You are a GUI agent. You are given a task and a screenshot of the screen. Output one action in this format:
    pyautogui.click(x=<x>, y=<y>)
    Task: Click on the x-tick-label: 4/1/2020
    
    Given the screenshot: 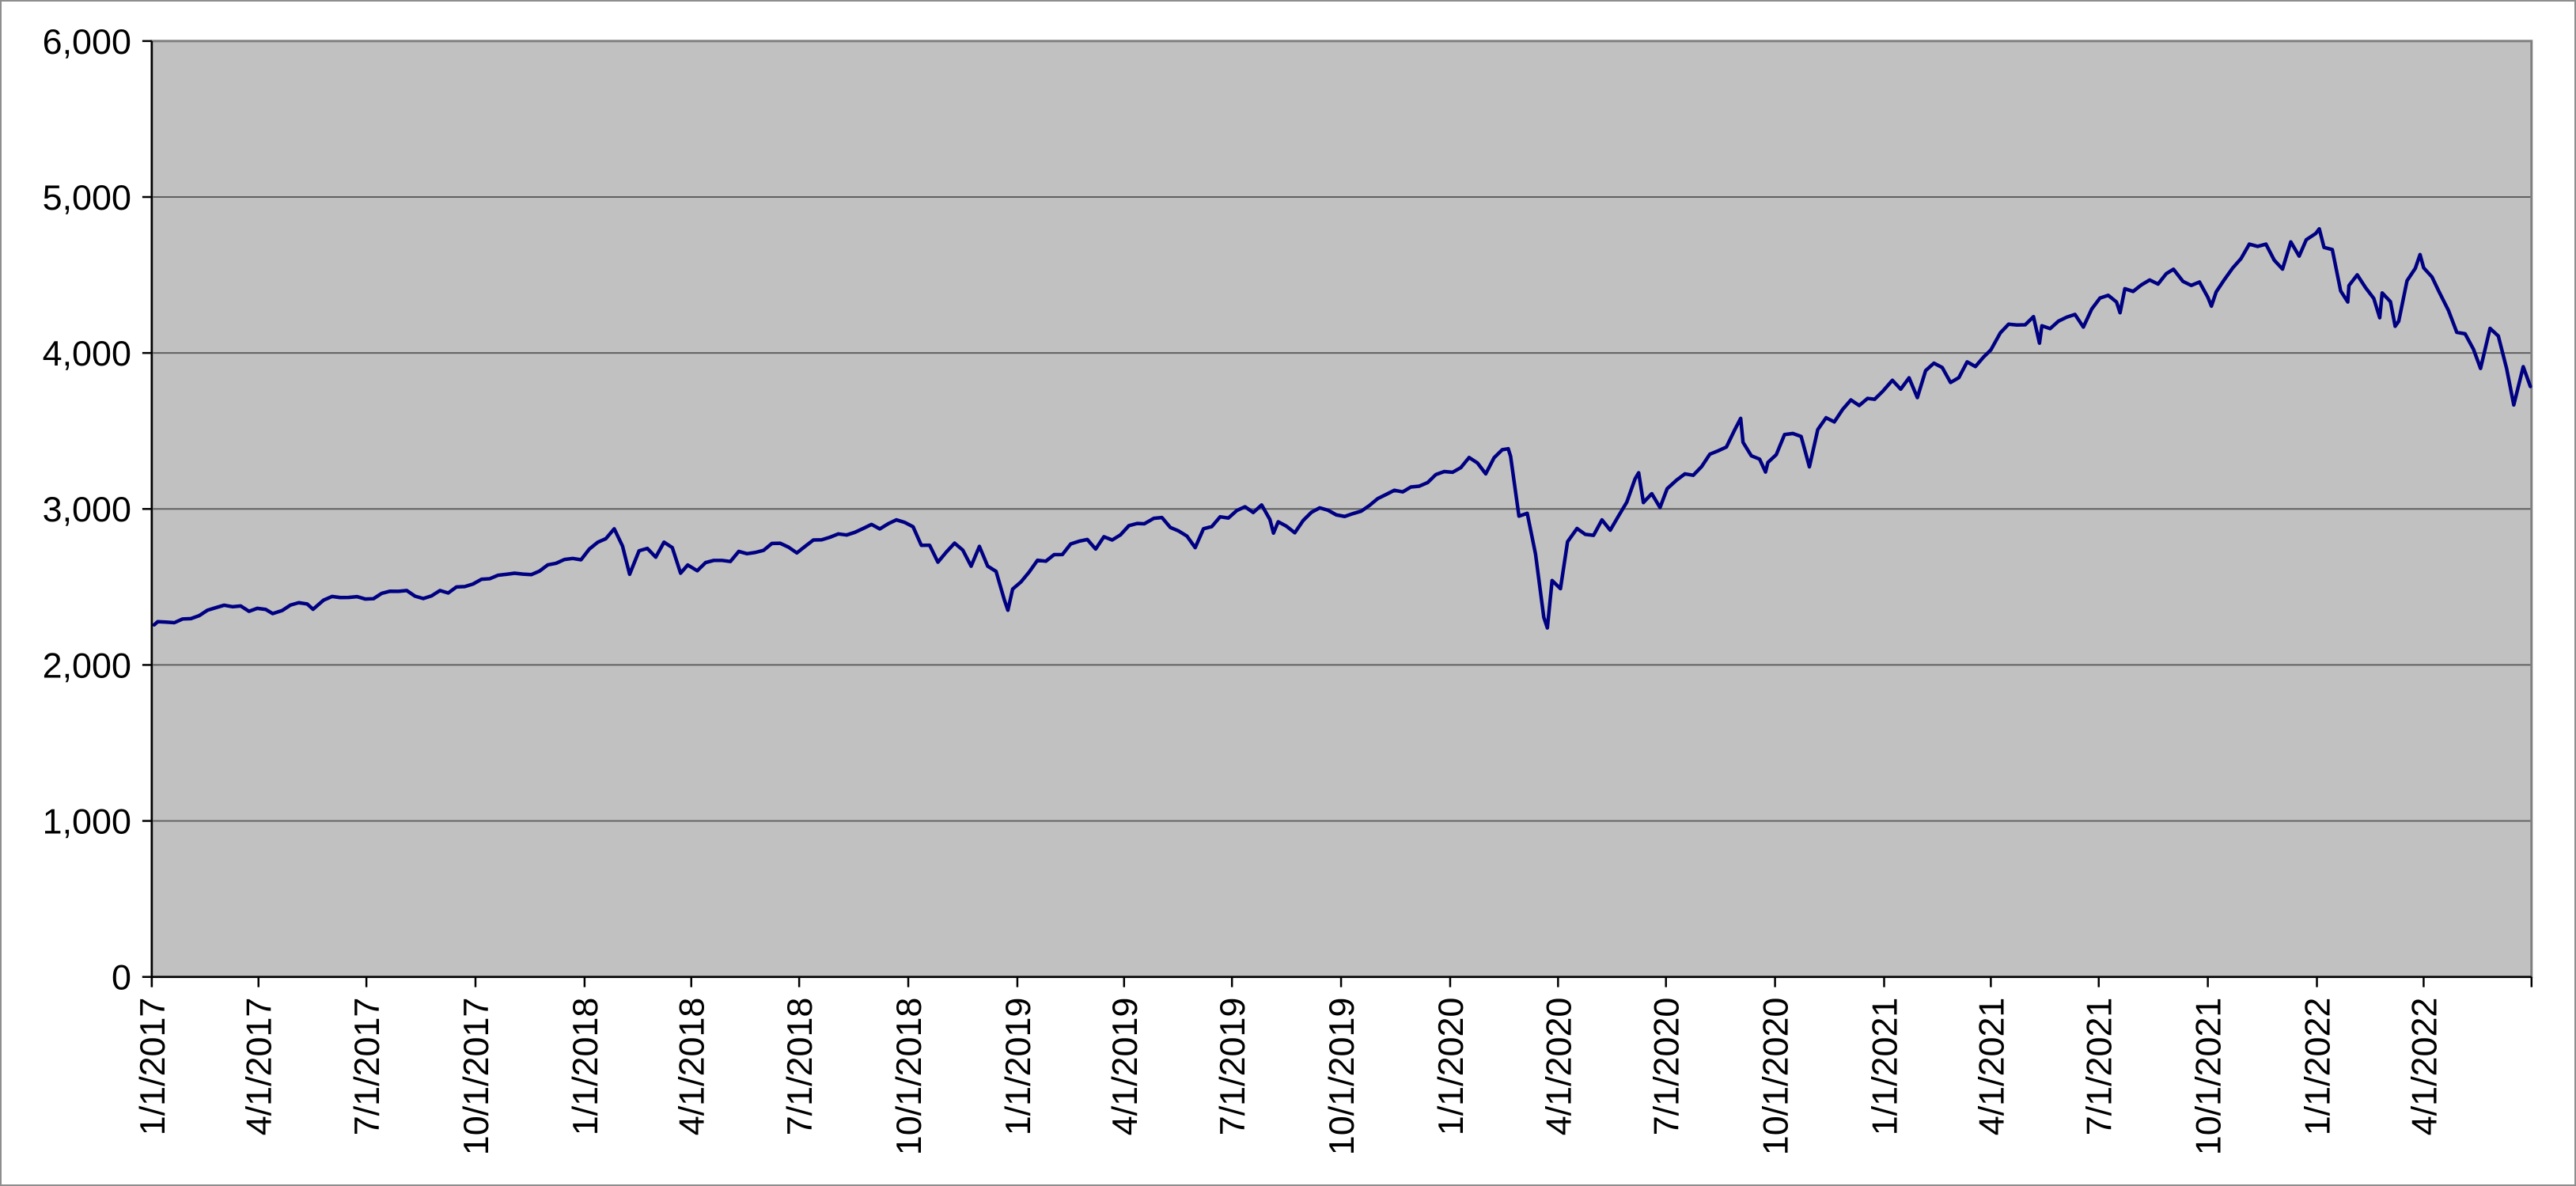 What is the action you would take?
    pyautogui.click(x=1558, y=1067)
    